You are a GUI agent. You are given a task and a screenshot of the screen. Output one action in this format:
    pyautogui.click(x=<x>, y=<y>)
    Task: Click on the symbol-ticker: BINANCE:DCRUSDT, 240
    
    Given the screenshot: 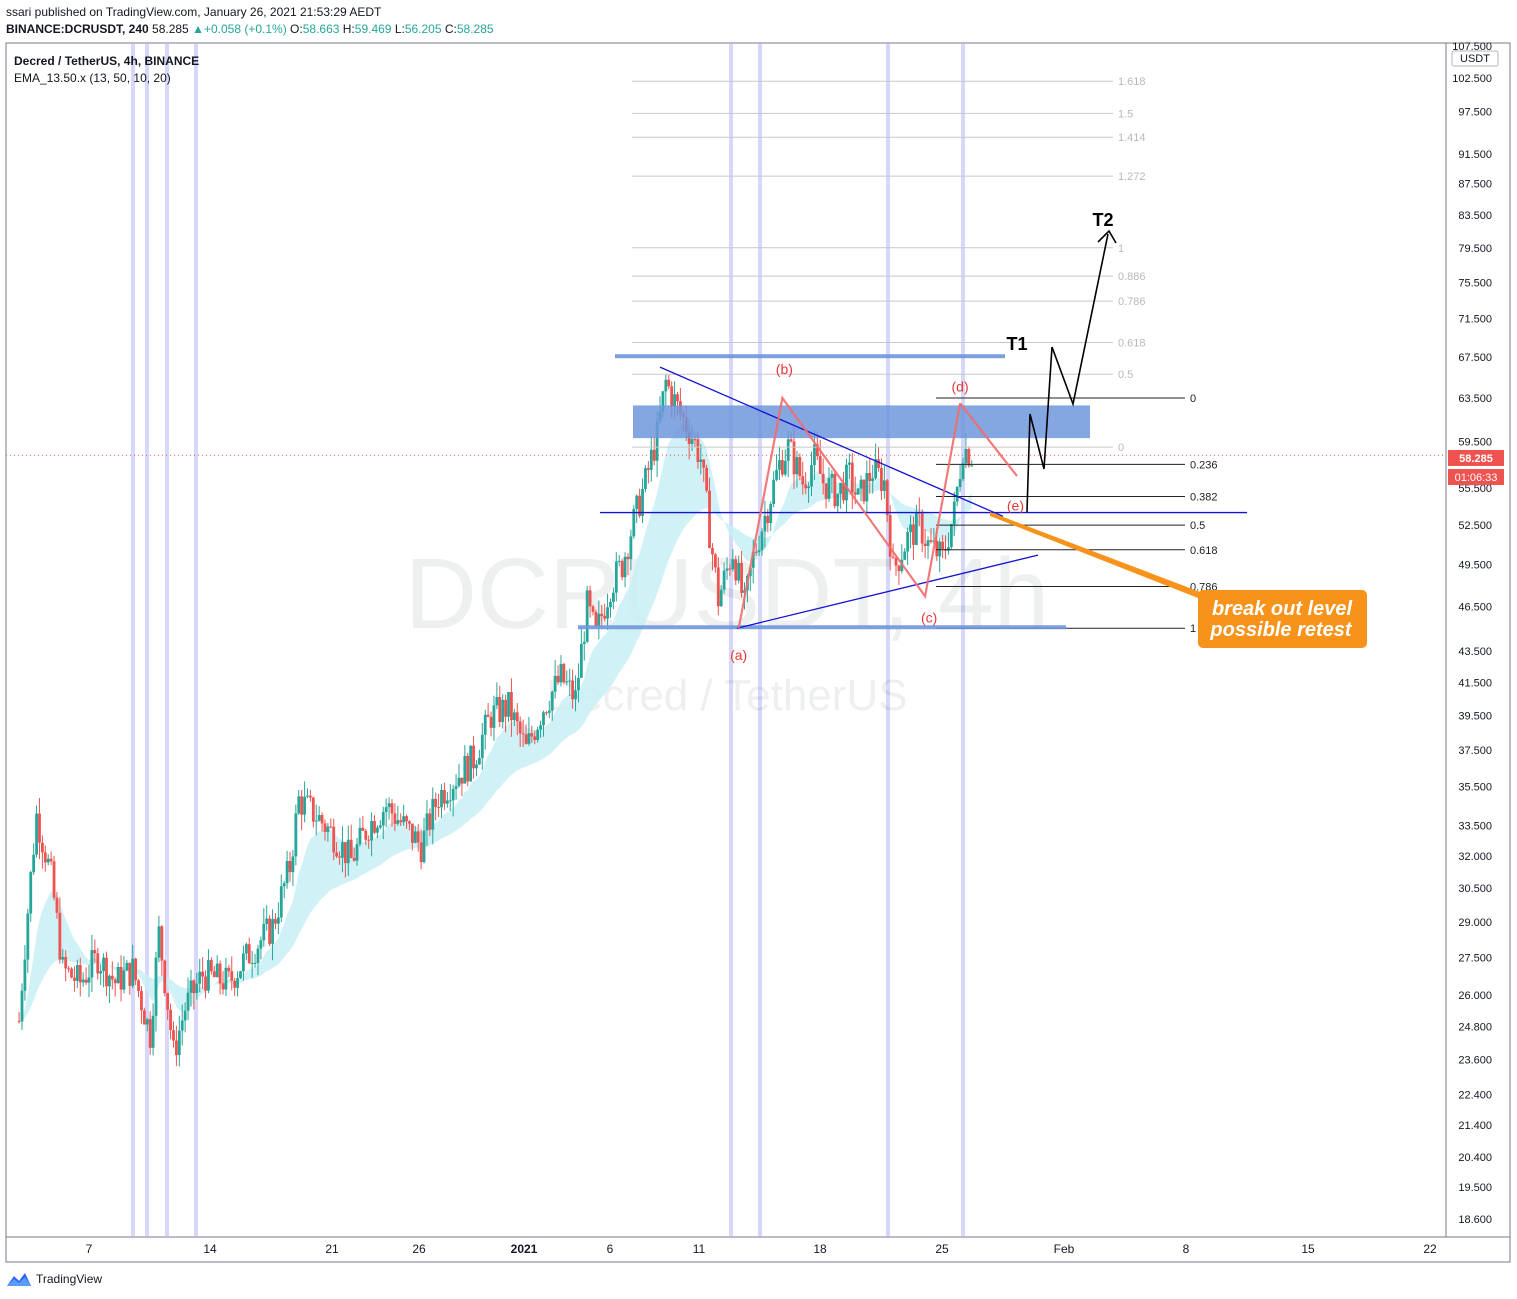 What is the action you would take?
    pyautogui.click(x=77, y=29)
    